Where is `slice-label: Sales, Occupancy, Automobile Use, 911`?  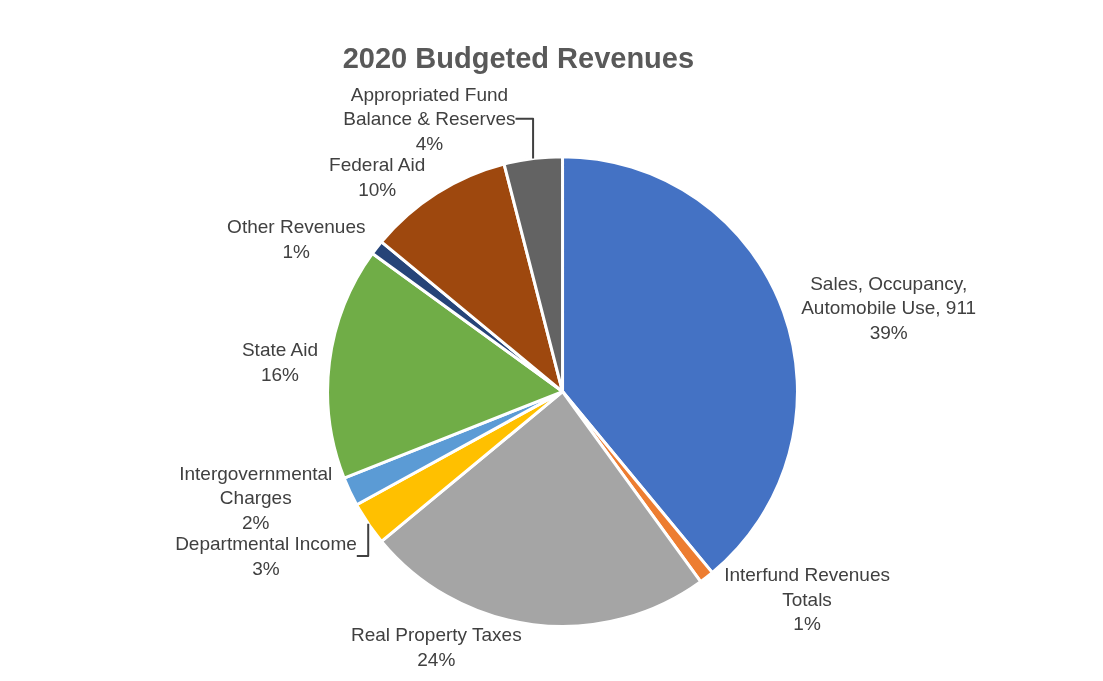
slice-label: Sales, Occupancy, Automobile Use, 911 is located at coordinates (889, 295).